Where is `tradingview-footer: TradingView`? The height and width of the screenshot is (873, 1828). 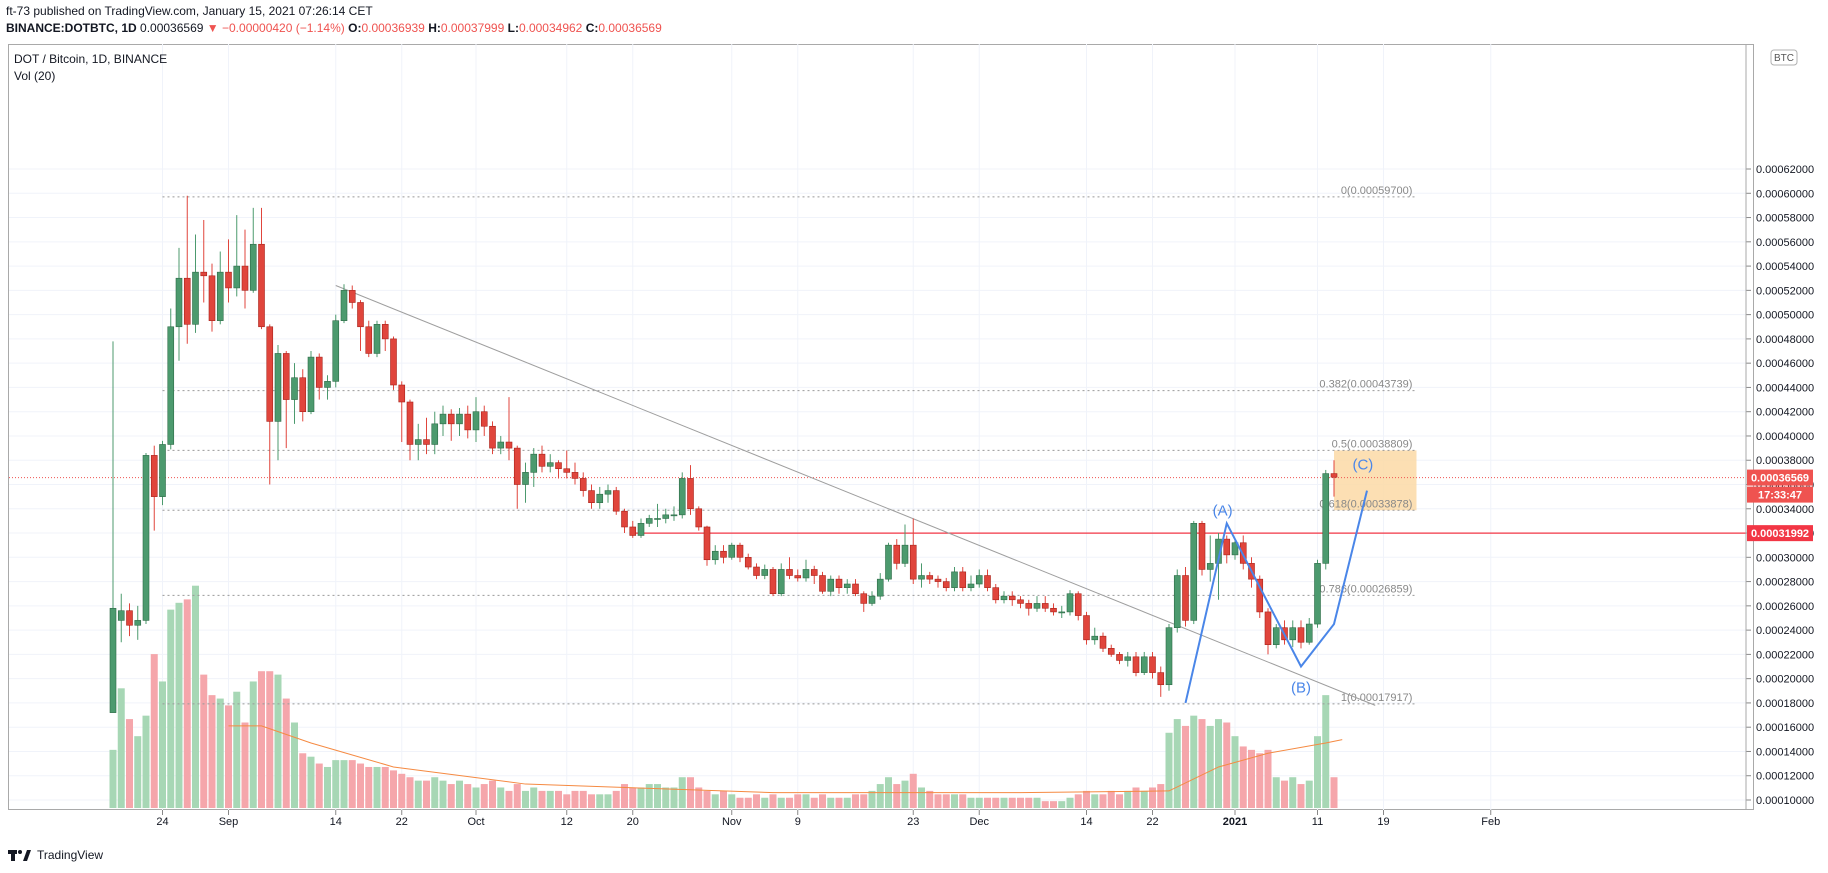 tradingview-footer: TradingView is located at coordinates (55, 855).